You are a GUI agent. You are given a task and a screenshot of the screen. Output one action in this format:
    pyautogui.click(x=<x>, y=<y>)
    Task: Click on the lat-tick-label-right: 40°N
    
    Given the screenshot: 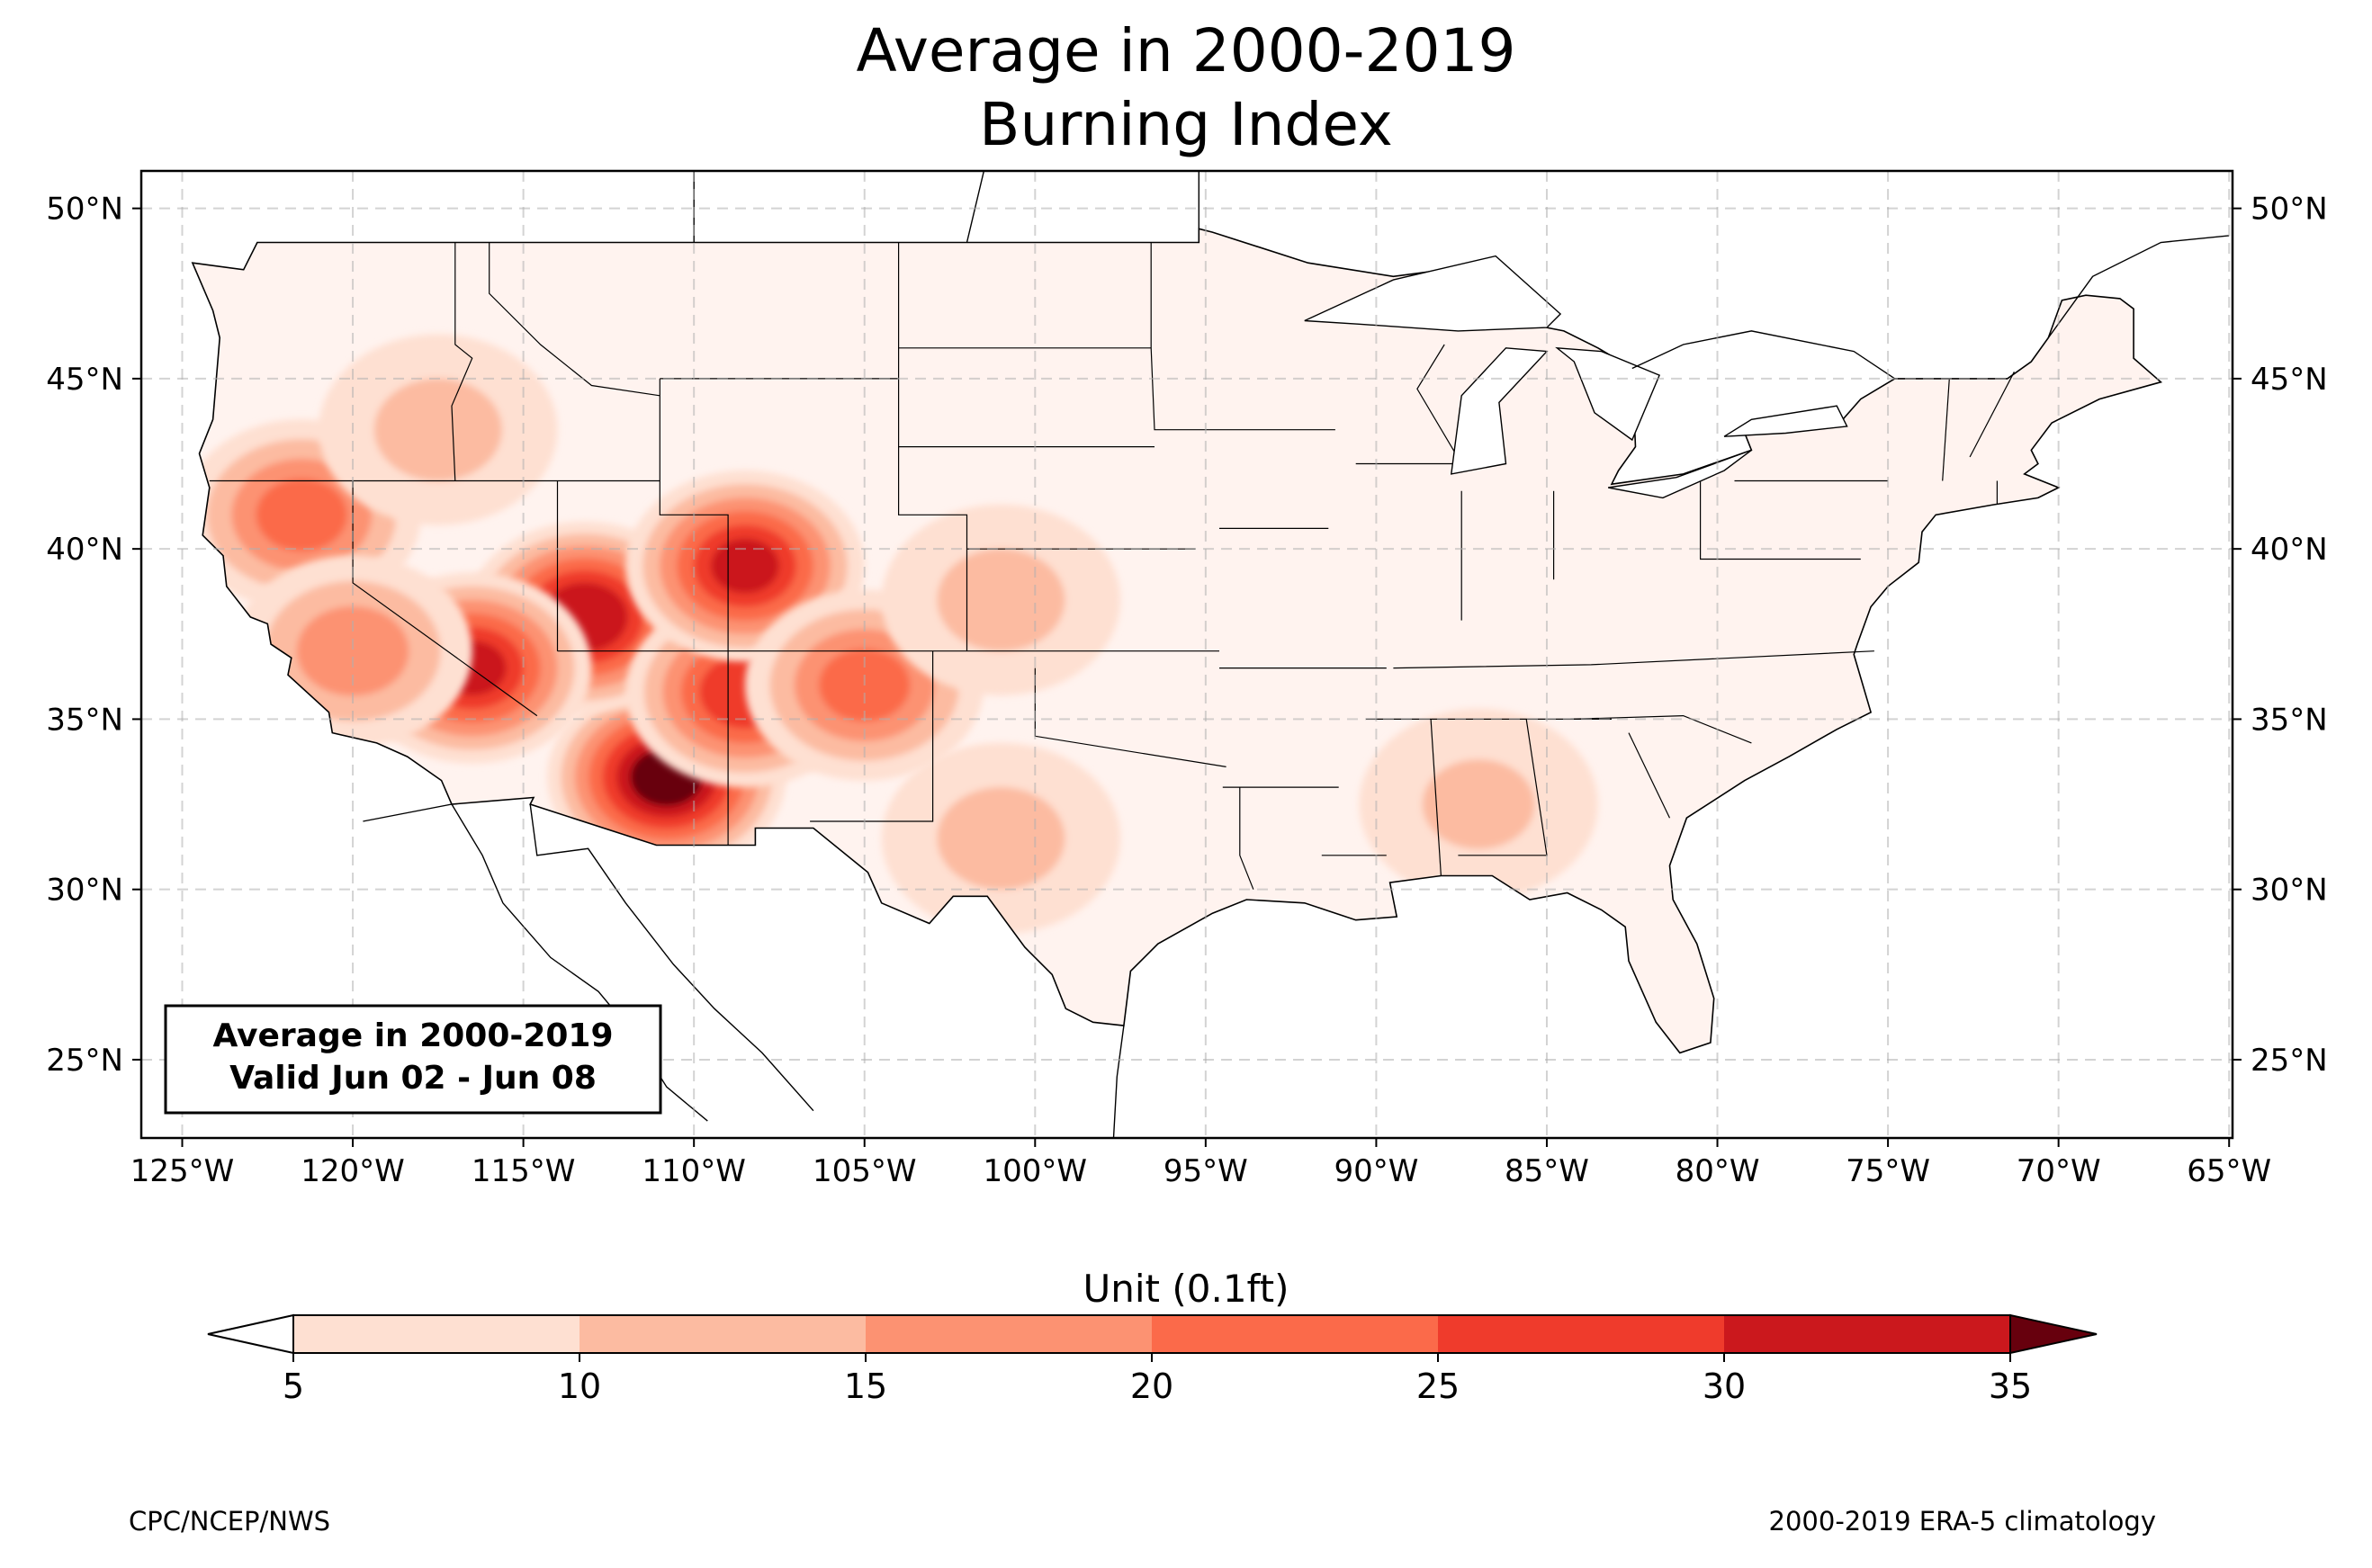 What is the action you would take?
    pyautogui.click(x=2290, y=550)
    